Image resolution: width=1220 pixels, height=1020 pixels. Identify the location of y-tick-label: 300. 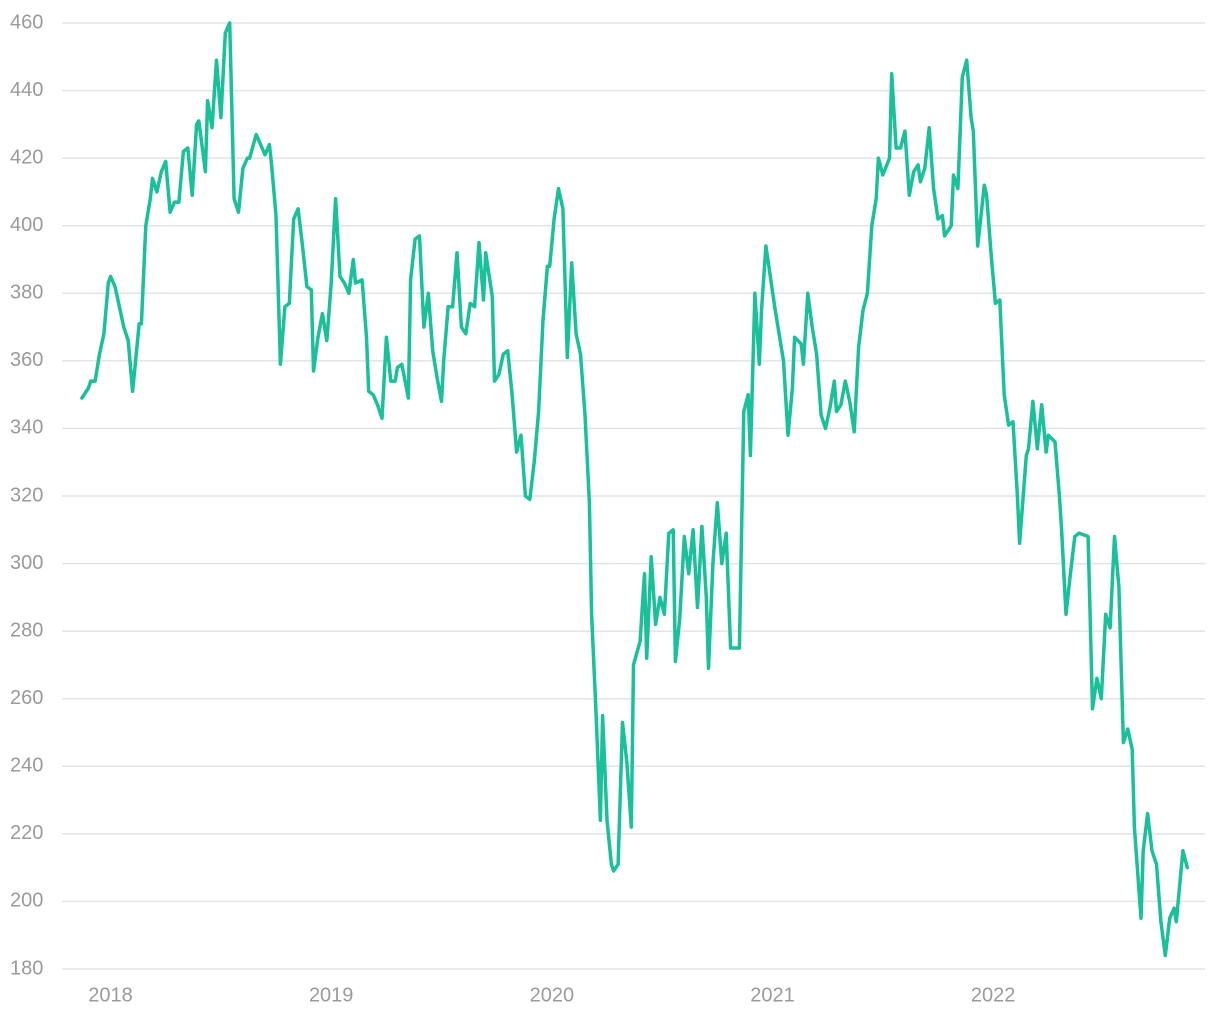
(26, 563).